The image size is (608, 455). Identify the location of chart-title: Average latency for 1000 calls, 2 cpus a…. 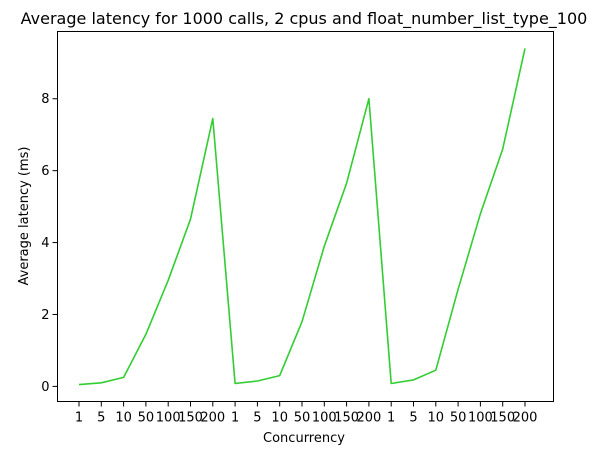
(304, 19).